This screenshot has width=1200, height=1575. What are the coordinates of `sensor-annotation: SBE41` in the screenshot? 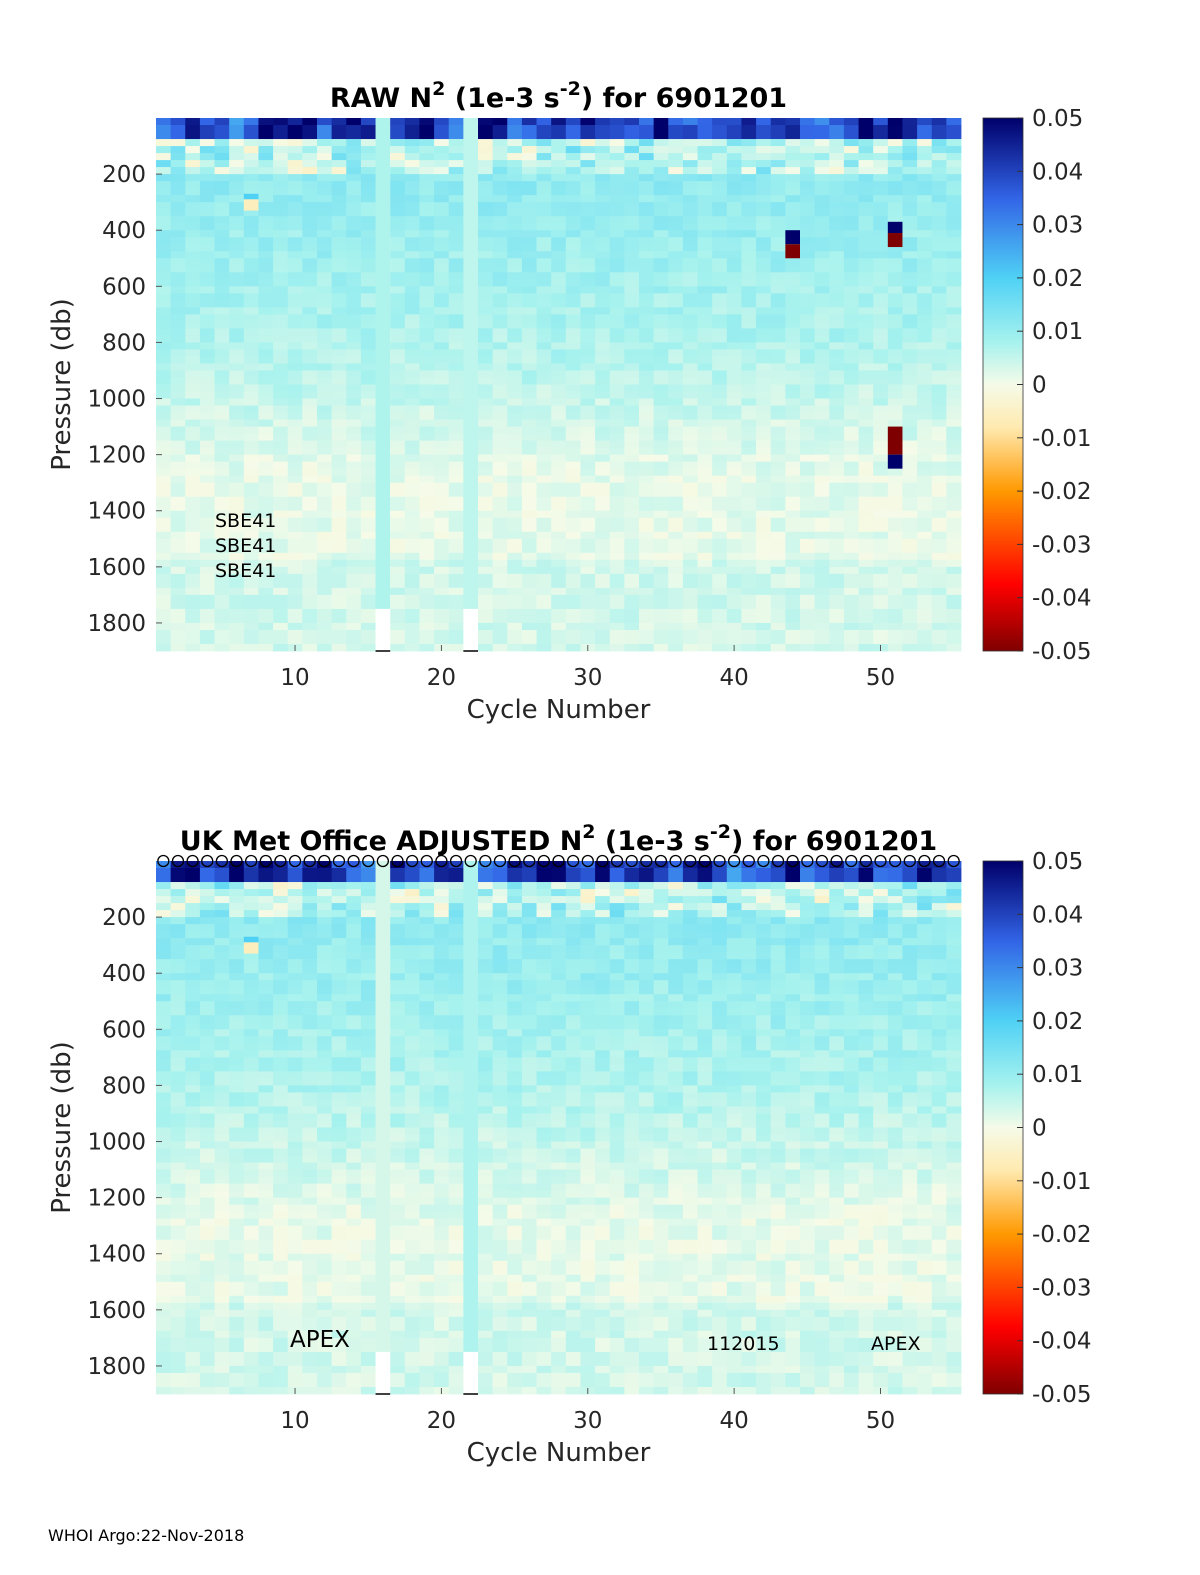 It's located at (245, 546).